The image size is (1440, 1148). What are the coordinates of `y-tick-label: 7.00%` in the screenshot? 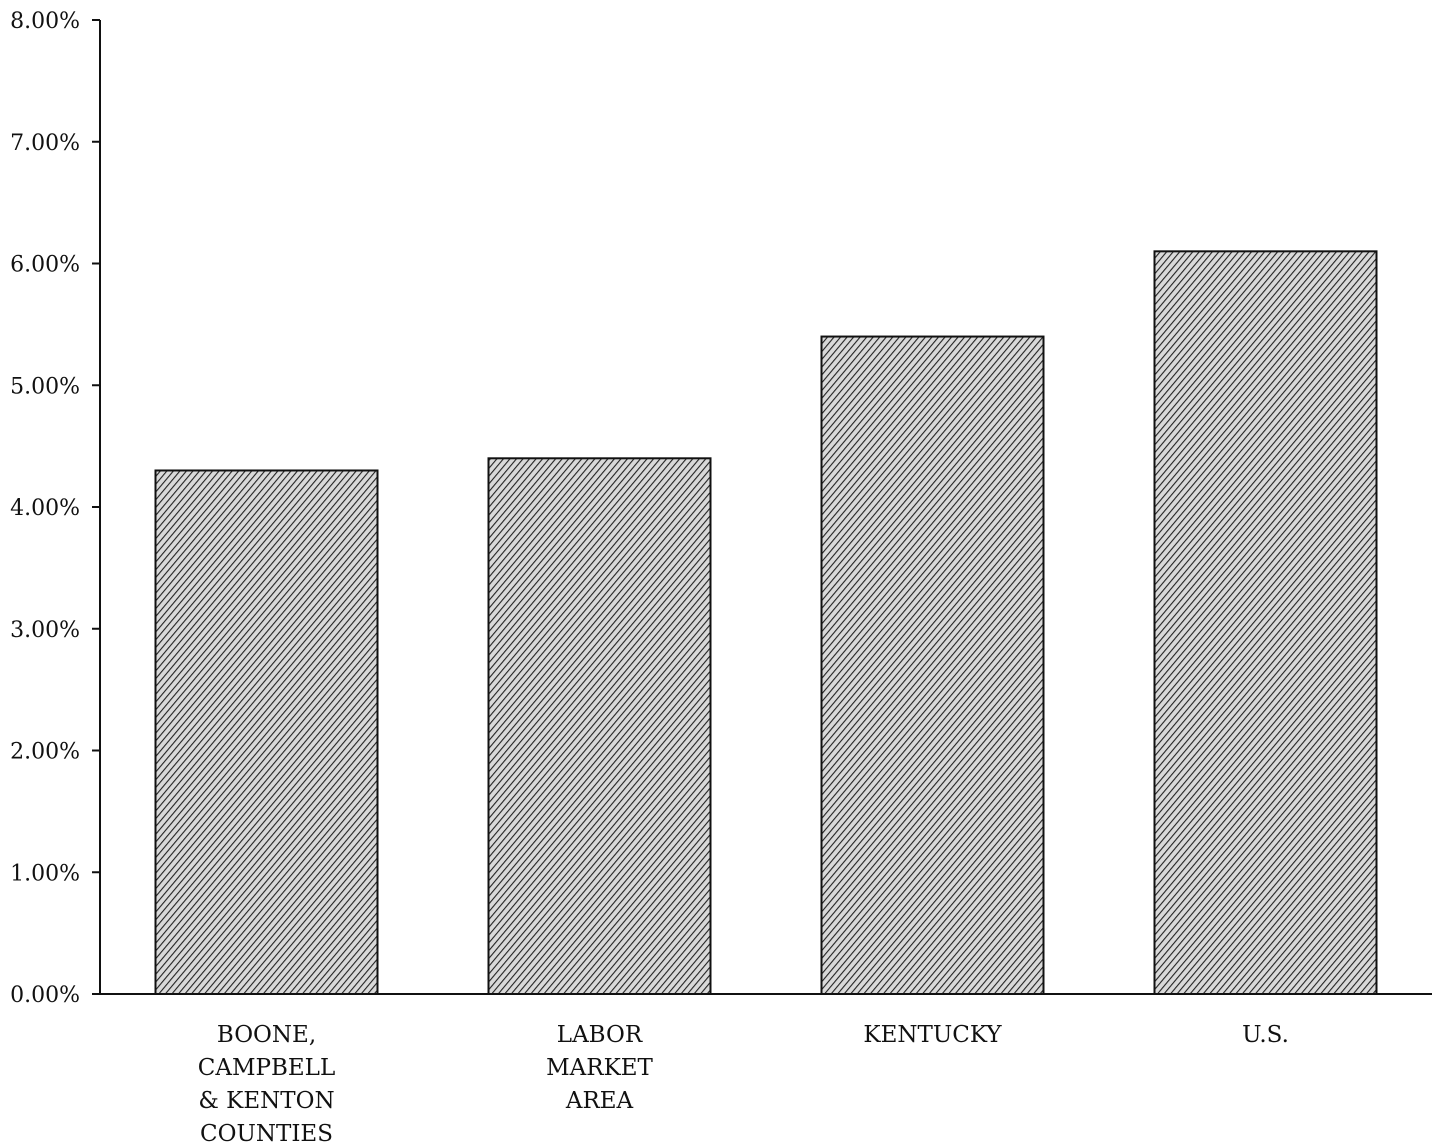 It's located at (45, 143).